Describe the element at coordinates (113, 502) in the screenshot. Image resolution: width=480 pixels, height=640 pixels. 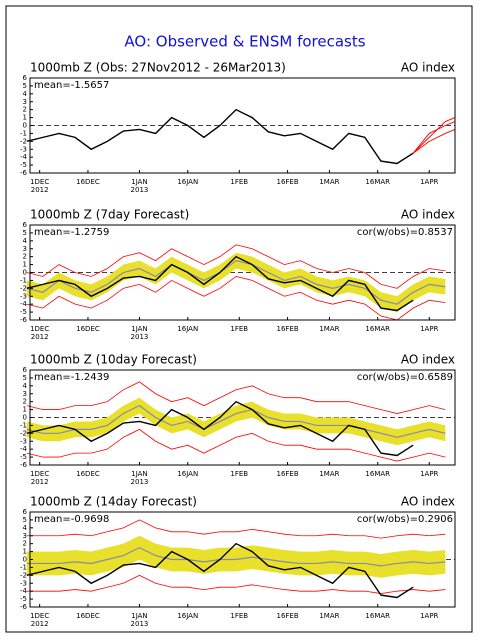
I see `panel-title: 1000mb Z (14day Forecast)` at that location.